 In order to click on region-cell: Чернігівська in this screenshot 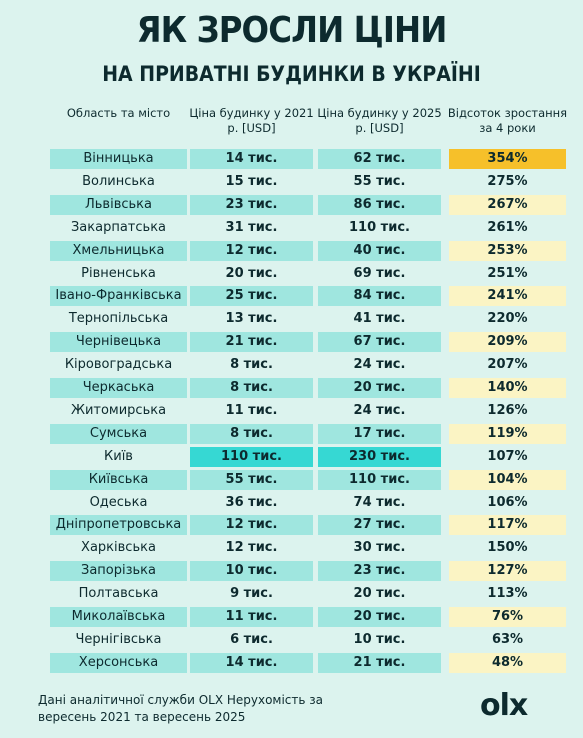, I will do `click(118, 639)`.